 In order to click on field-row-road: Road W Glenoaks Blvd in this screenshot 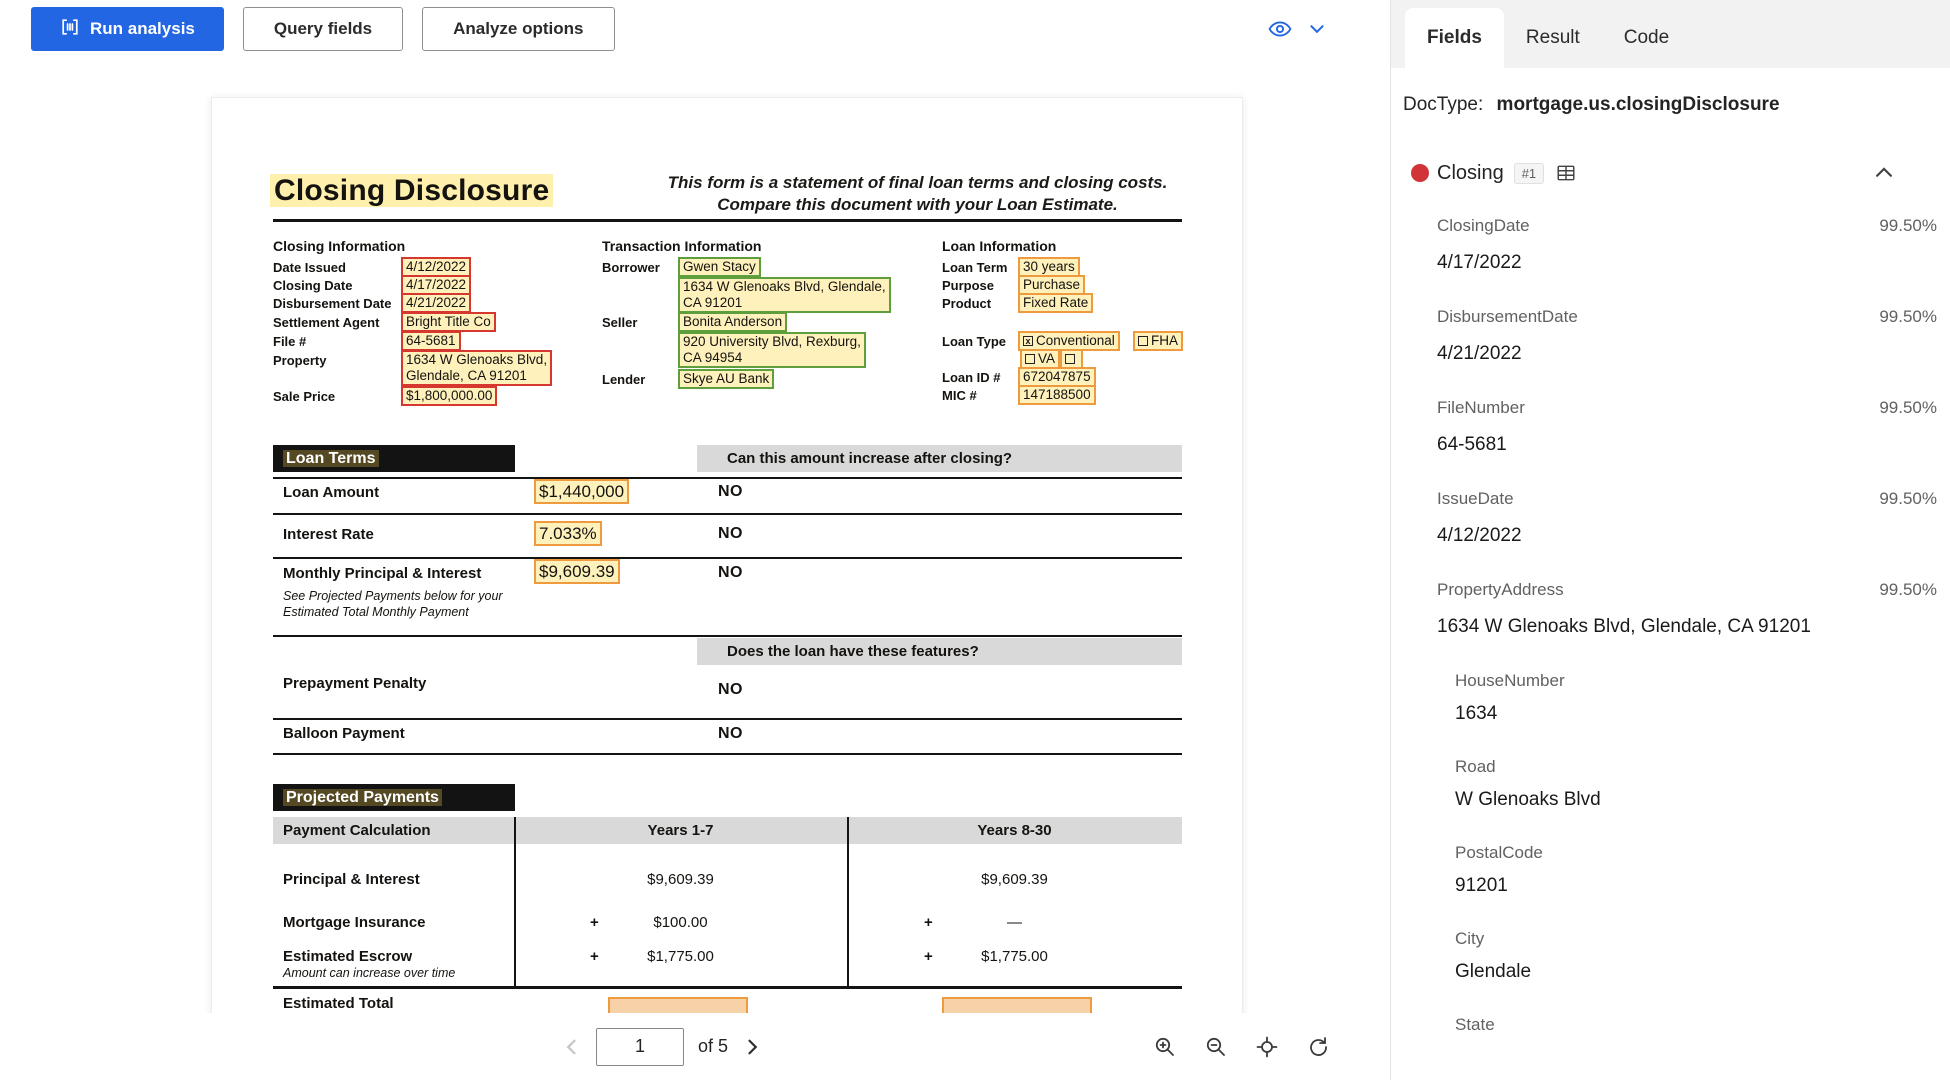, I will do `click(1696, 785)`.